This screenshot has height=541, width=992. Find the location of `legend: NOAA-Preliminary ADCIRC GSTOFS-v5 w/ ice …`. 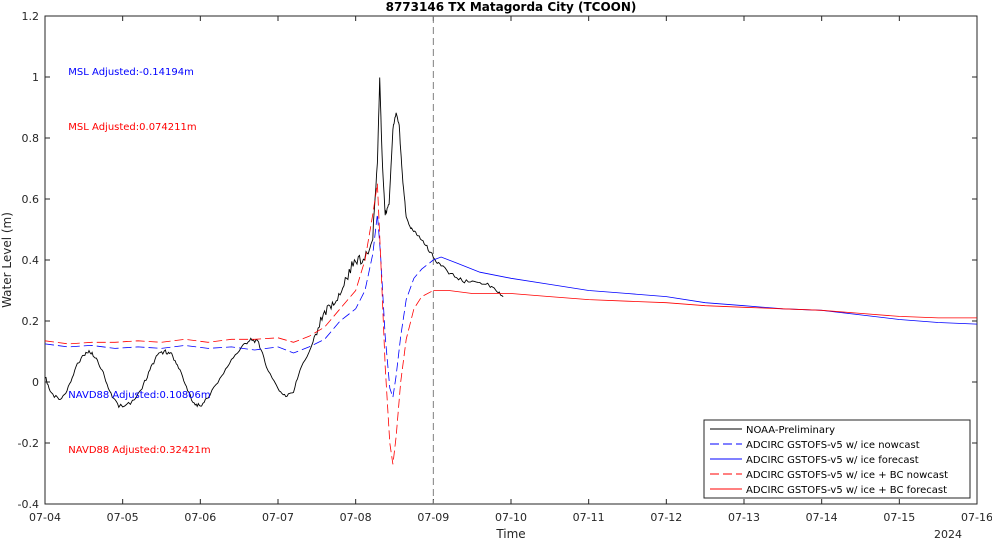

legend: NOAA-Preliminary ADCIRC GSTOFS-v5 w/ ice … is located at coordinates (837, 459).